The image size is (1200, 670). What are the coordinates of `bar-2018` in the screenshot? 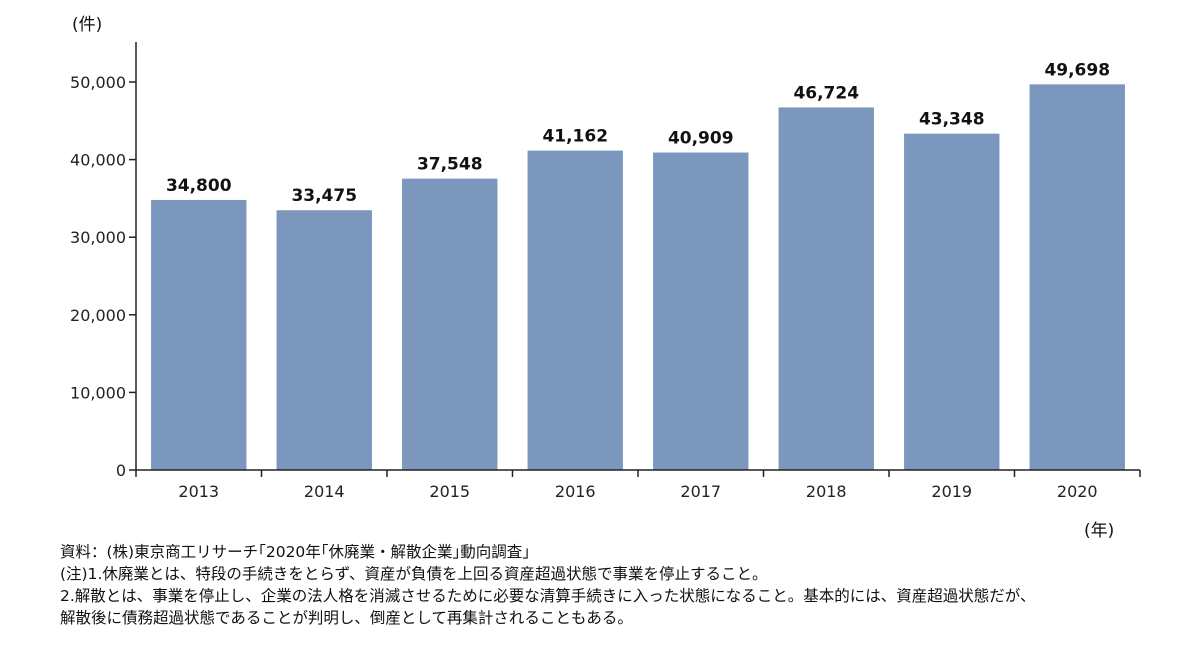 It's located at (826, 289).